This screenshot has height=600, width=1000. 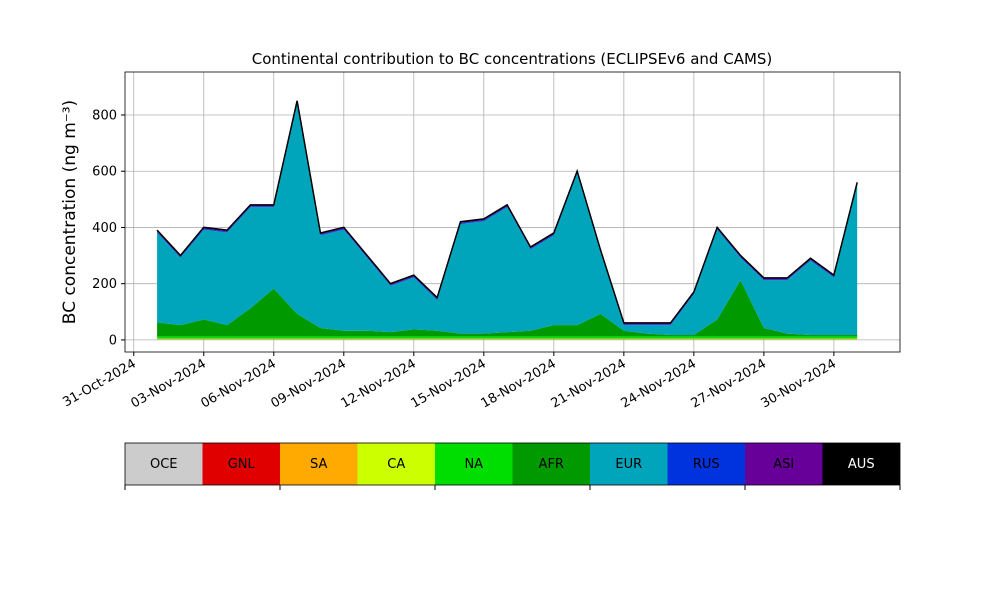 I want to click on legend: OCE GNL SA CA NA AFR EUR RUS ASI AUS, so click(x=512, y=466).